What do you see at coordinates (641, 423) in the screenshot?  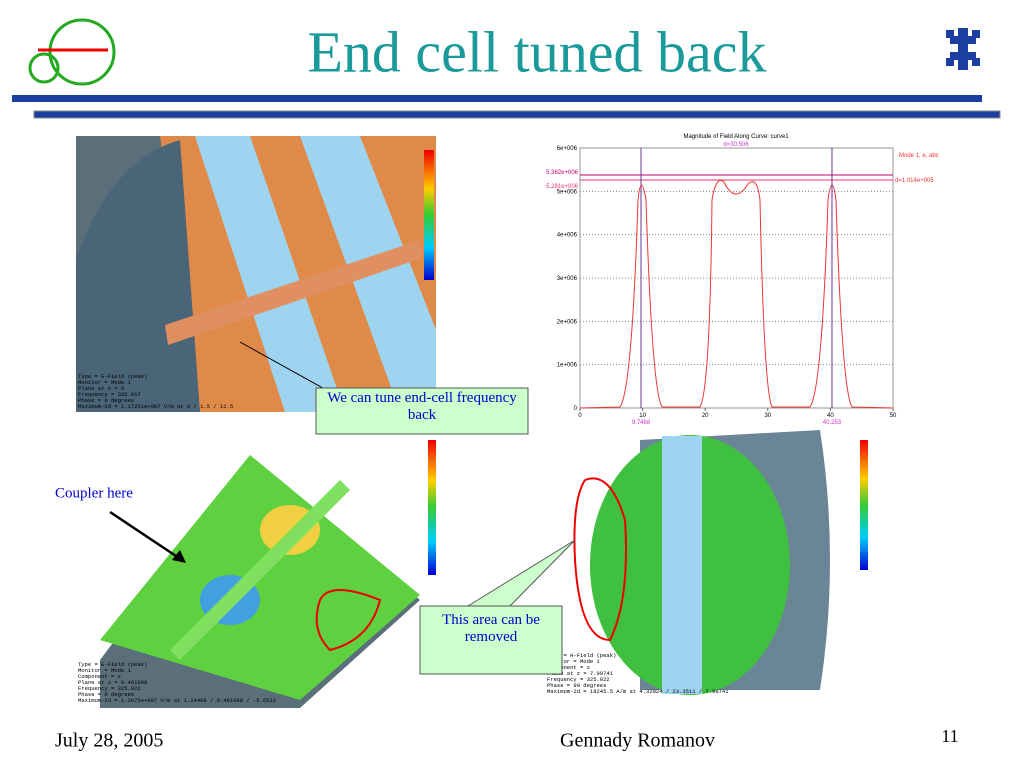 I see `marker-label: 9.7468` at bounding box center [641, 423].